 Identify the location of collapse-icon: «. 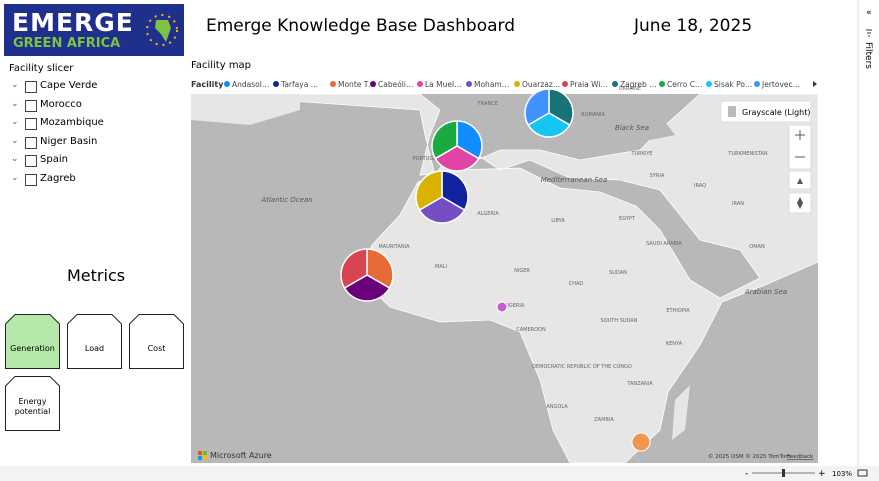
(869, 13).